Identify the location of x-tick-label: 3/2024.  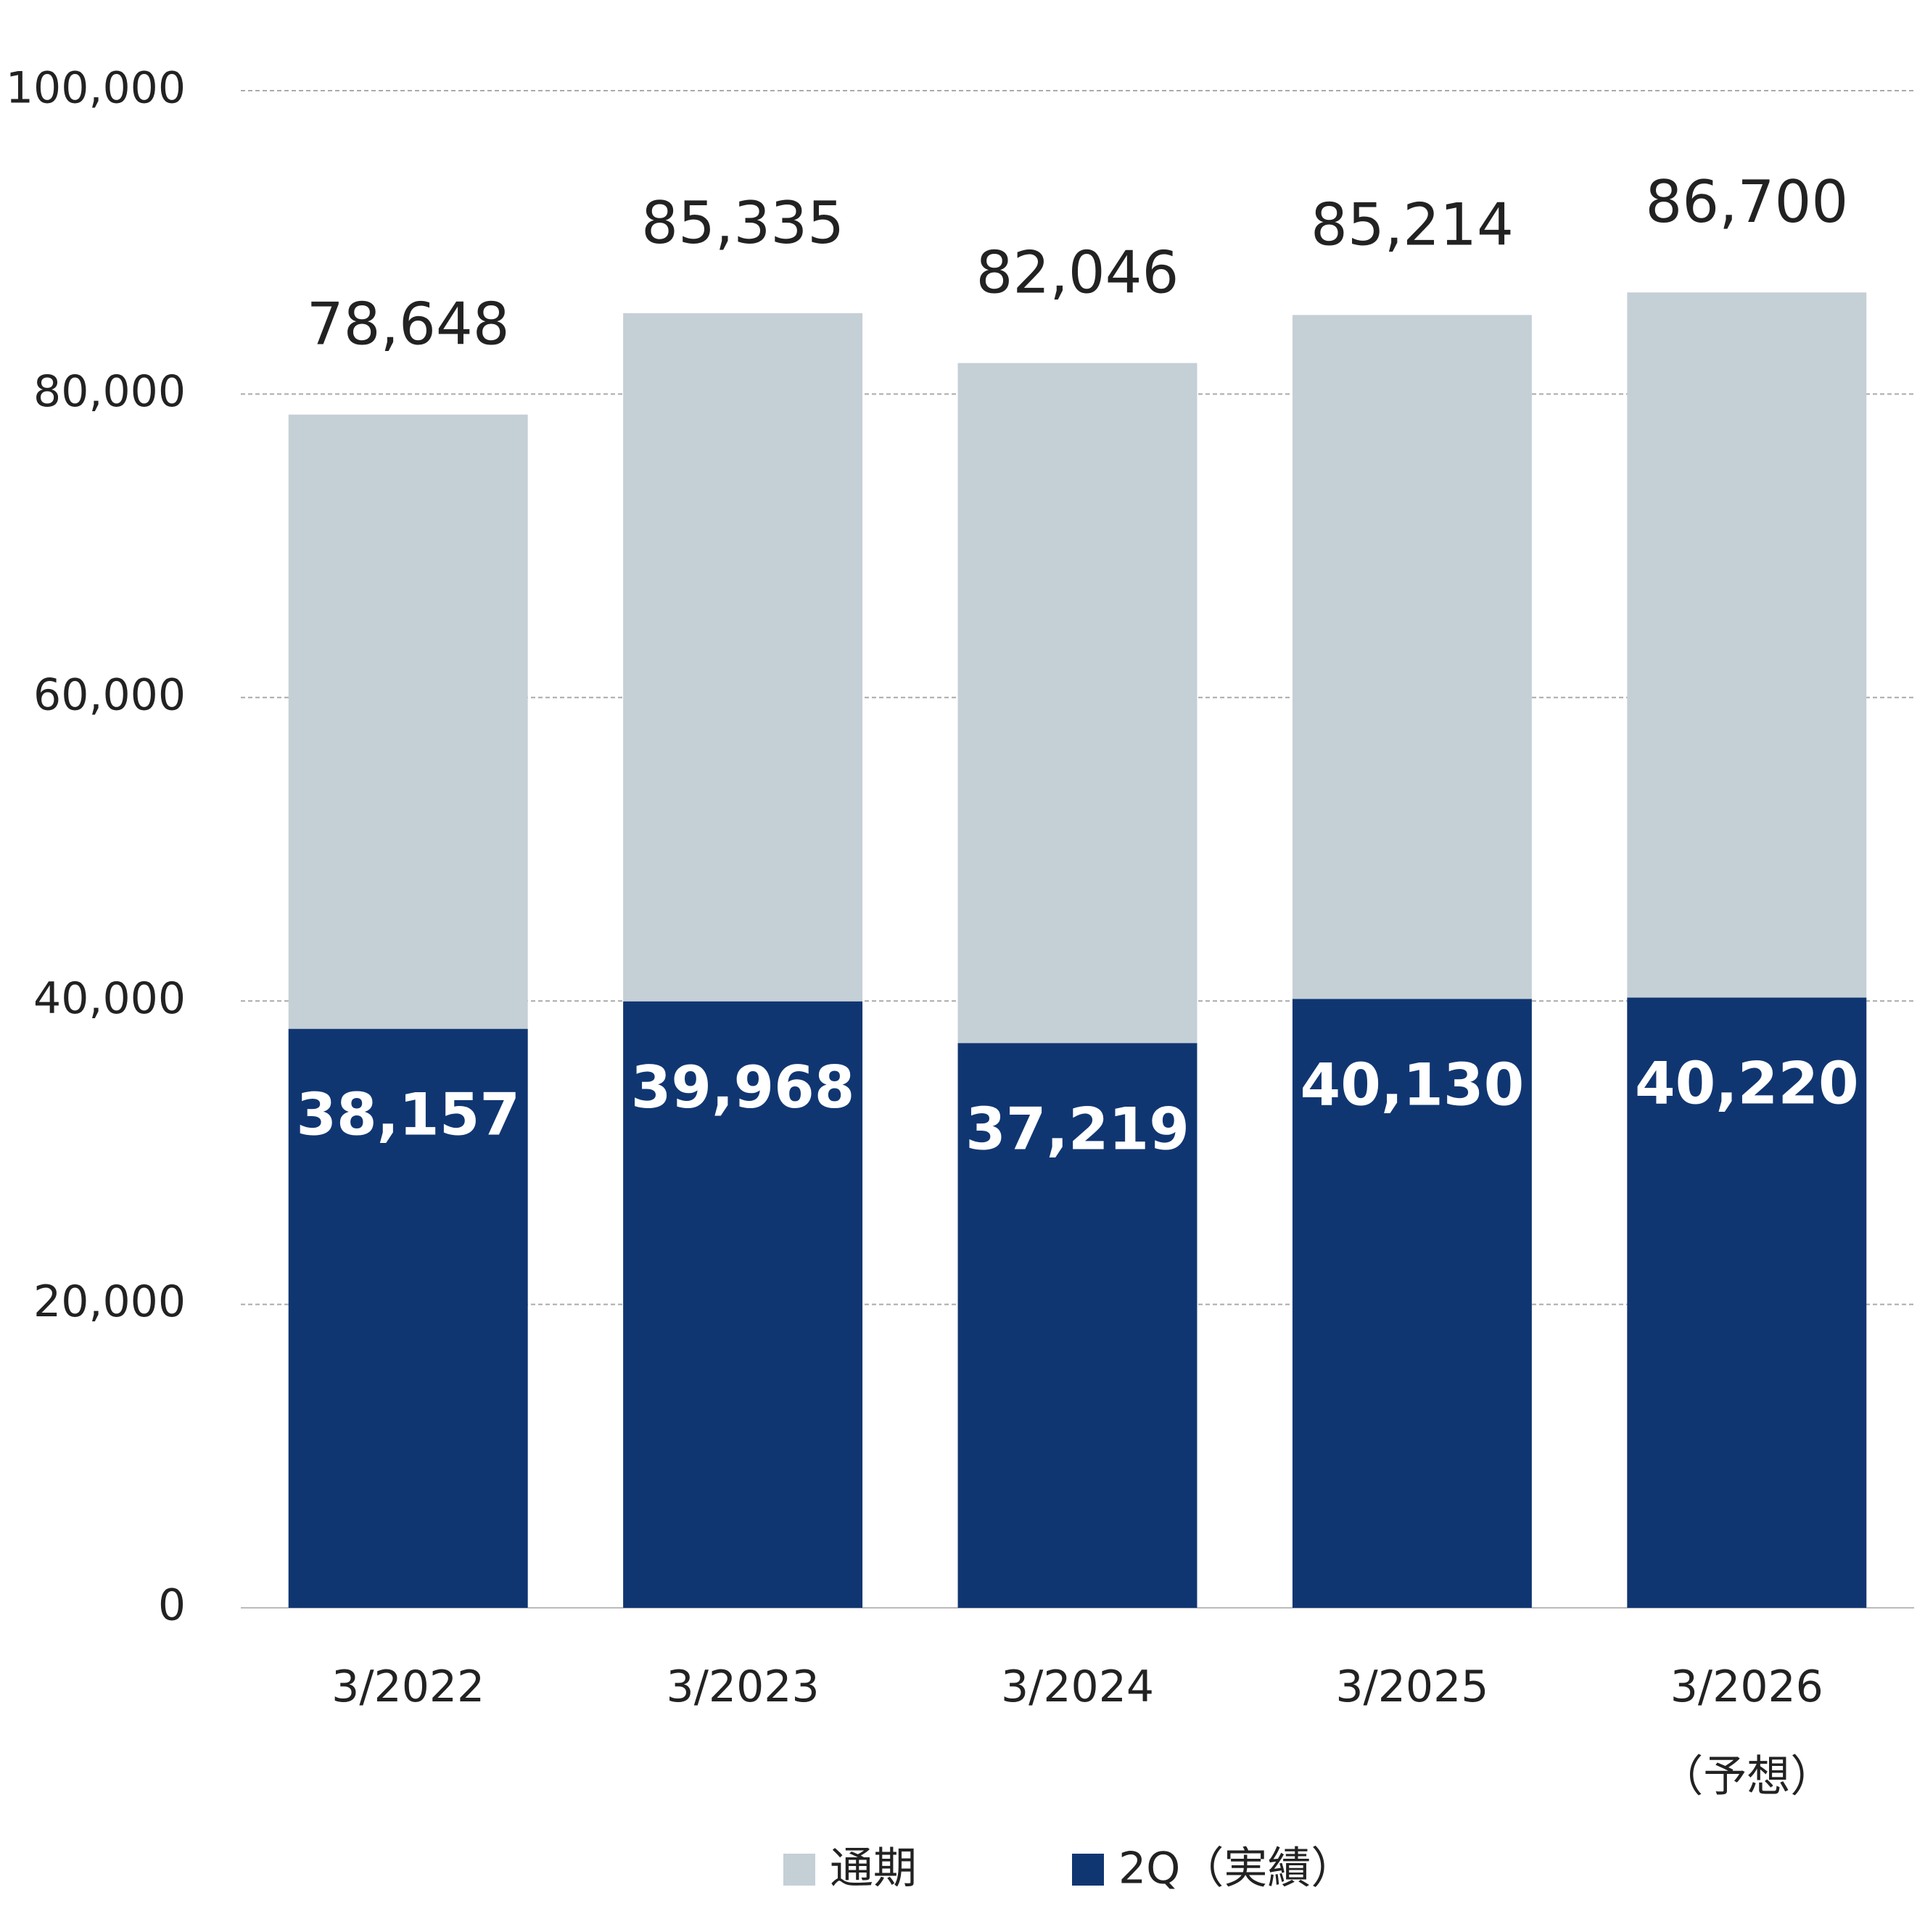
(1077, 1686).